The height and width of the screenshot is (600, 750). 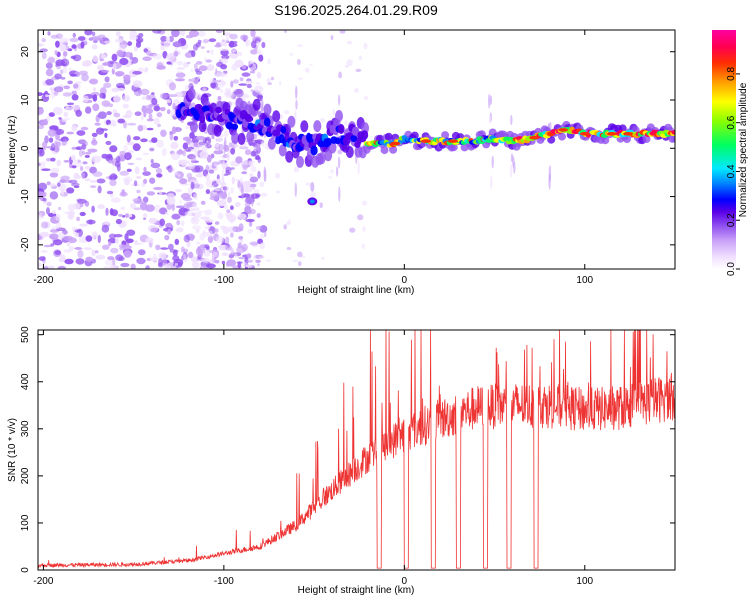 I want to click on colorbar-tick-label: 0.6, so click(x=731, y=122).